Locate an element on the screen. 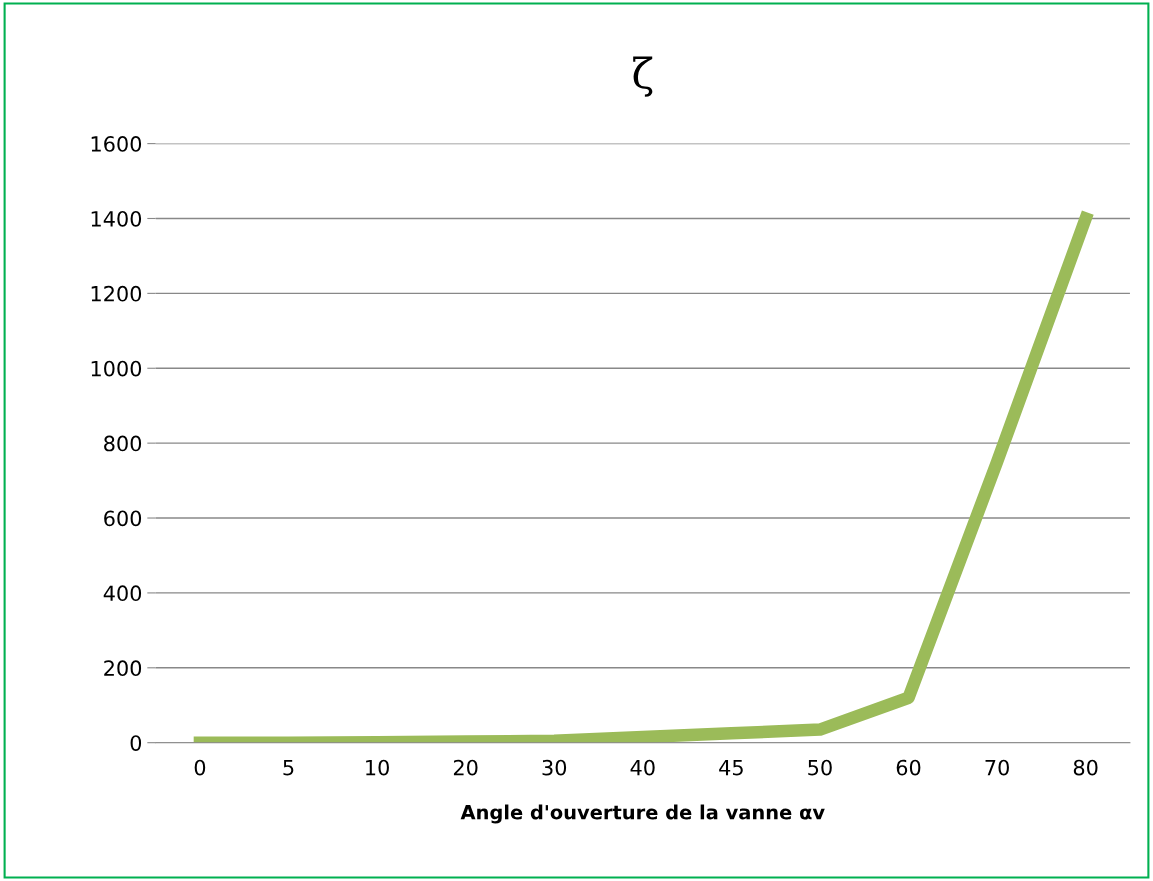 The width and height of the screenshot is (1153, 881). x-tick-label: 70 is located at coordinates (997, 767).